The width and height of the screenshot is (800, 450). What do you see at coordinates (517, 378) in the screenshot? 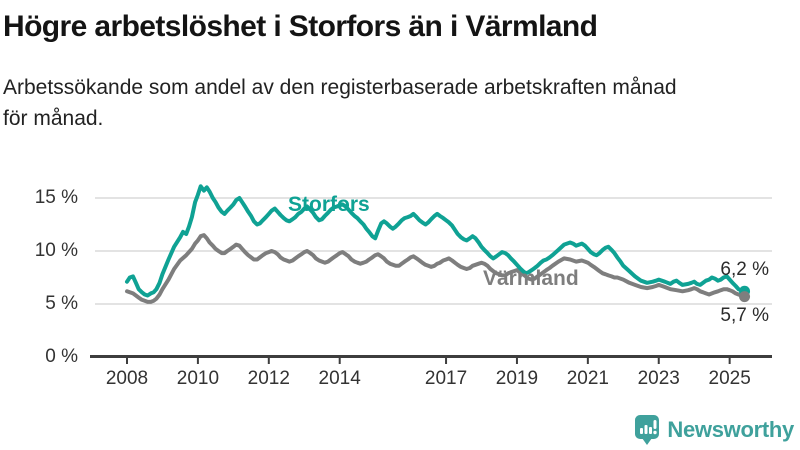
I see `x-tick-label-2019: 2019` at bounding box center [517, 378].